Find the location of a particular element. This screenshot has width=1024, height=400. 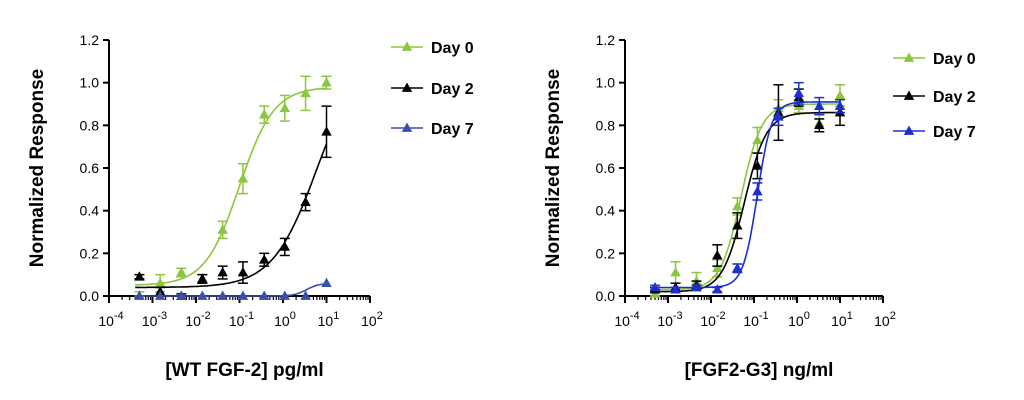

series-3: Day 7 is located at coordinates (304, 210).